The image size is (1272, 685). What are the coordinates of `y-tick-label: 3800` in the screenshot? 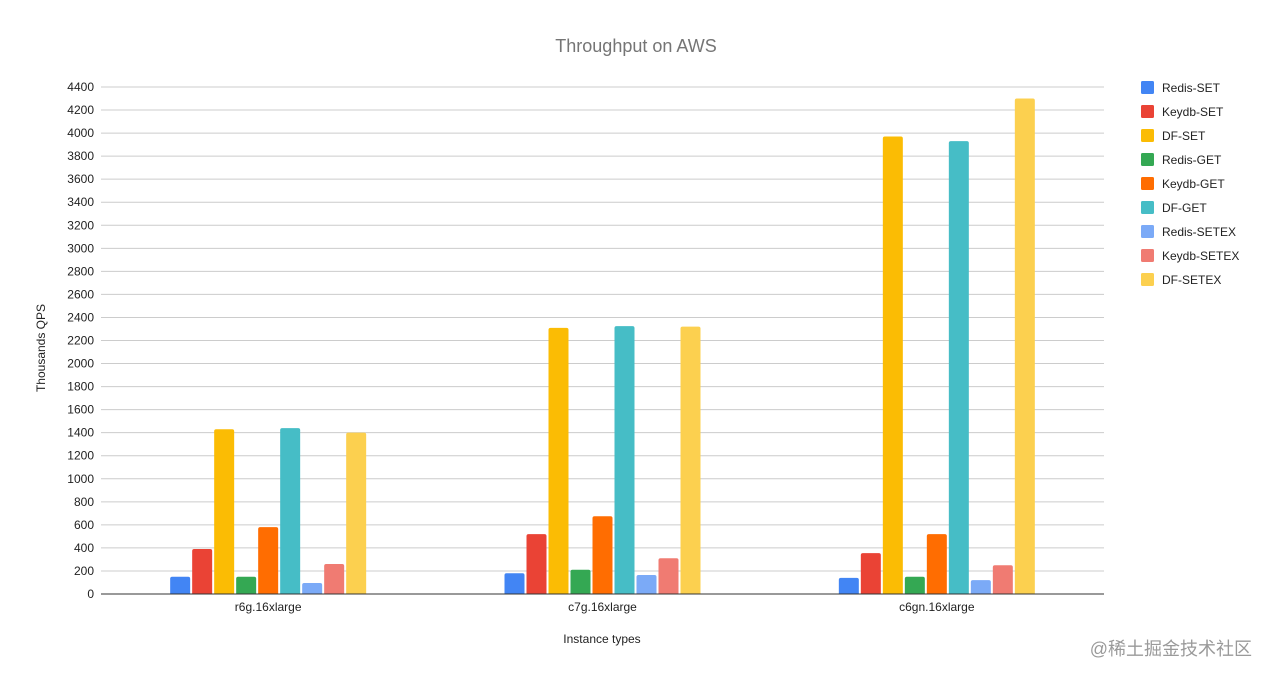 It's located at (80, 156).